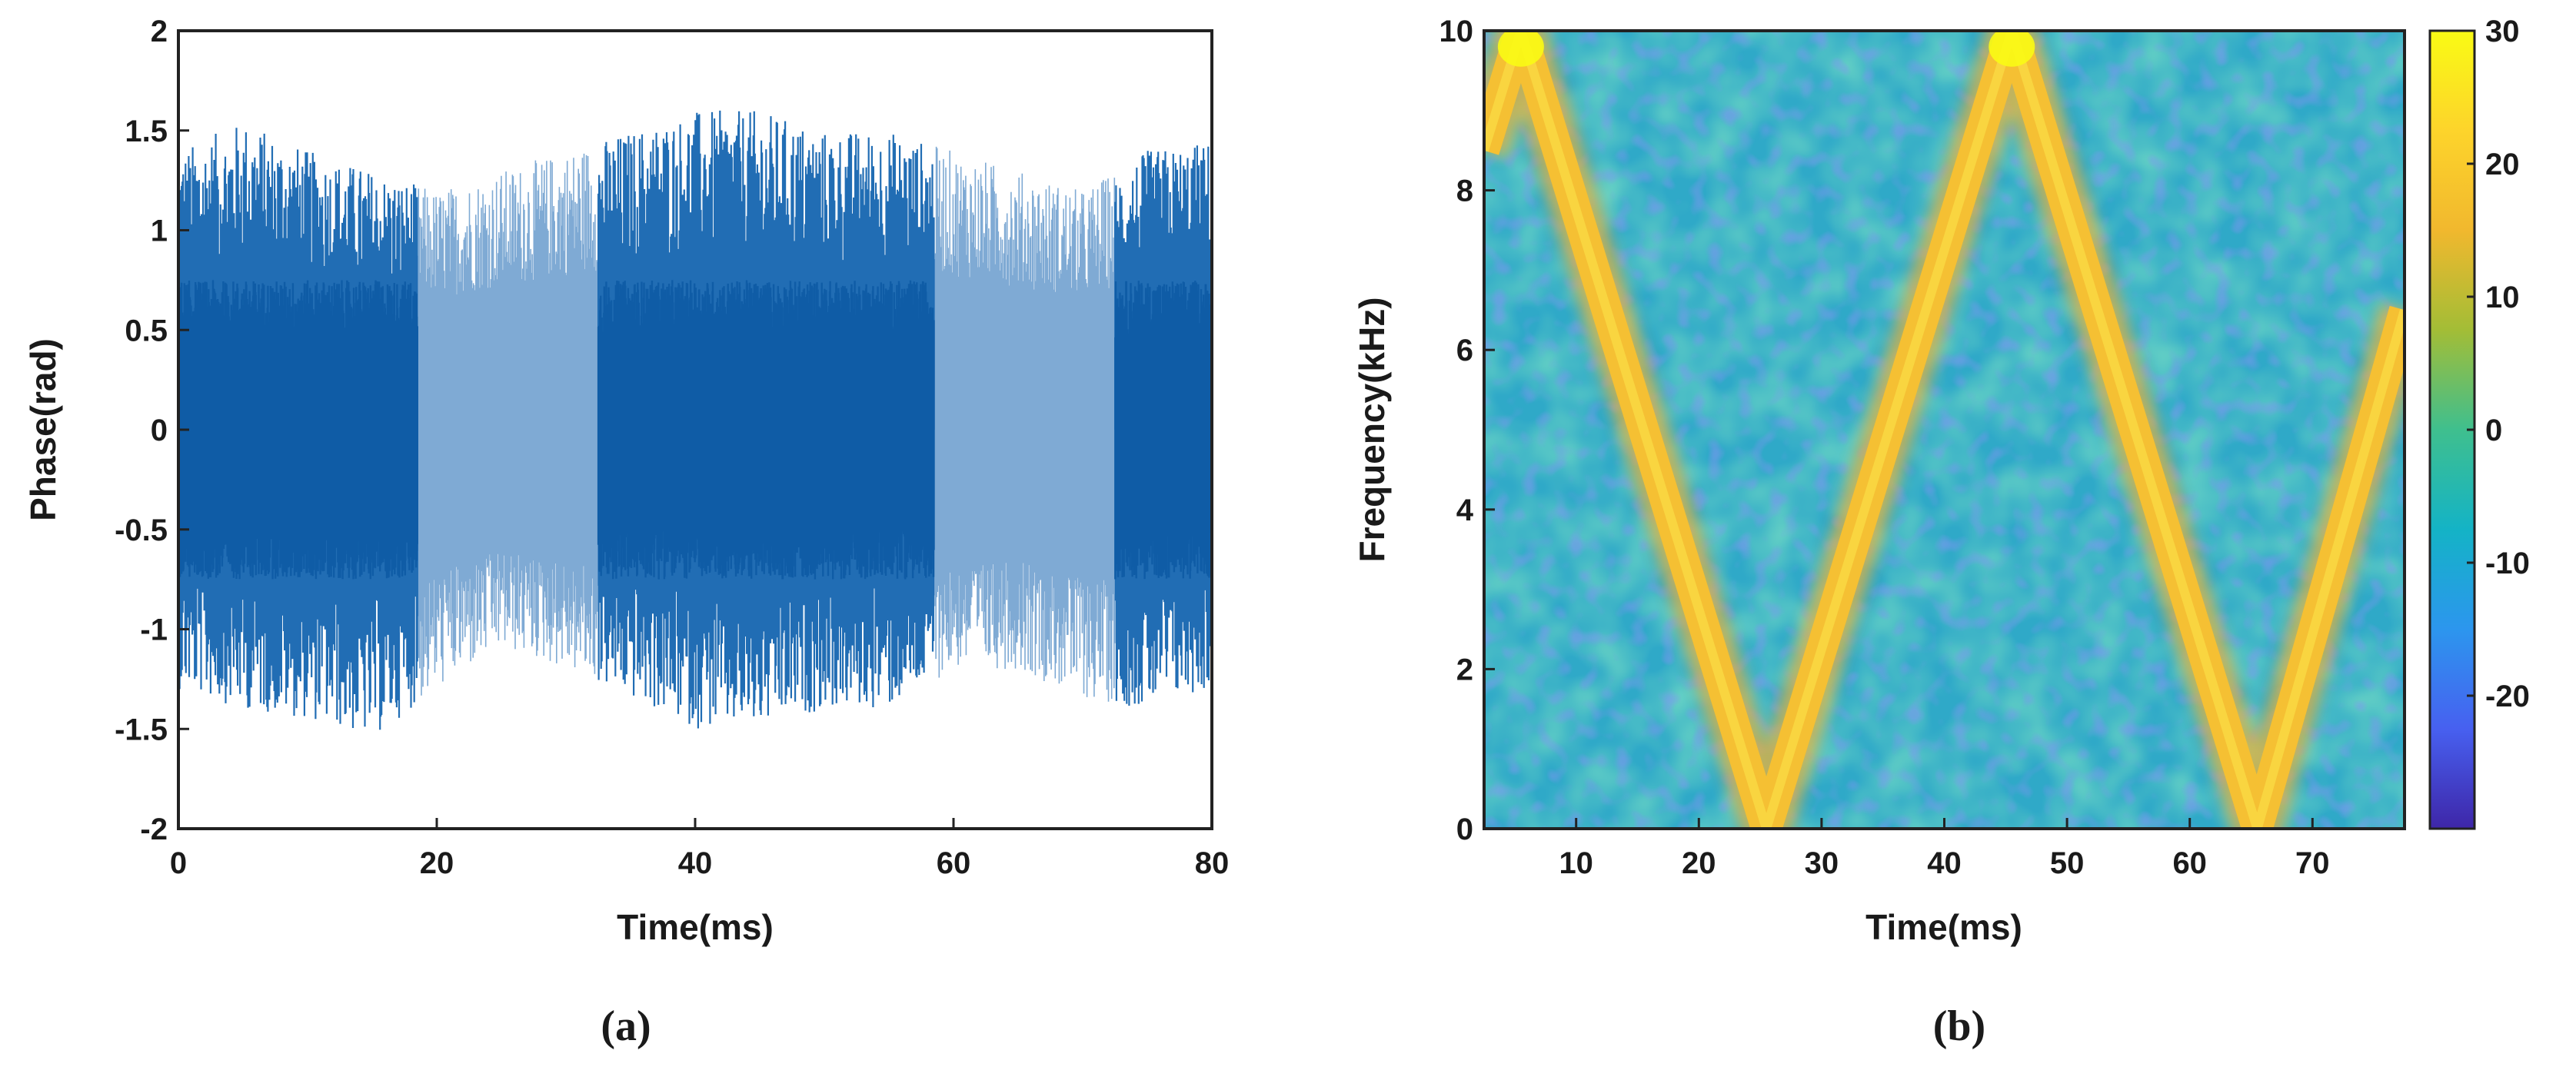 The height and width of the screenshot is (1067, 2576). Describe the element at coordinates (1465, 510) in the screenshot. I see `panel-b-y-tick-label: 4` at that location.